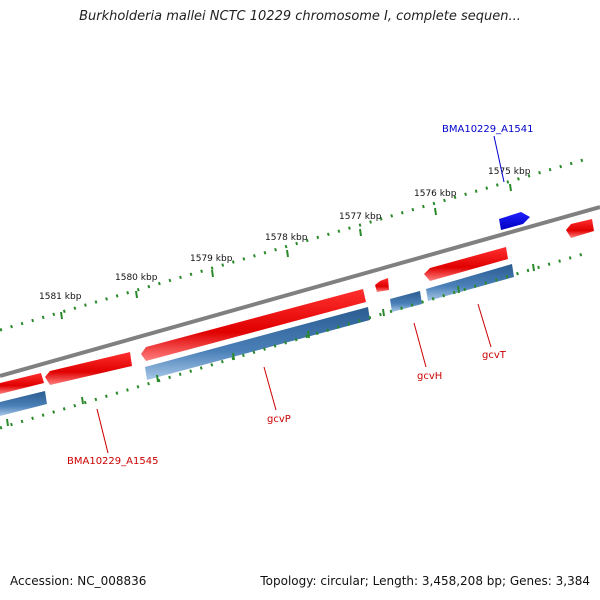  What do you see at coordinates (60, 297) in the screenshot?
I see `scale-label: 1581 kbp` at bounding box center [60, 297].